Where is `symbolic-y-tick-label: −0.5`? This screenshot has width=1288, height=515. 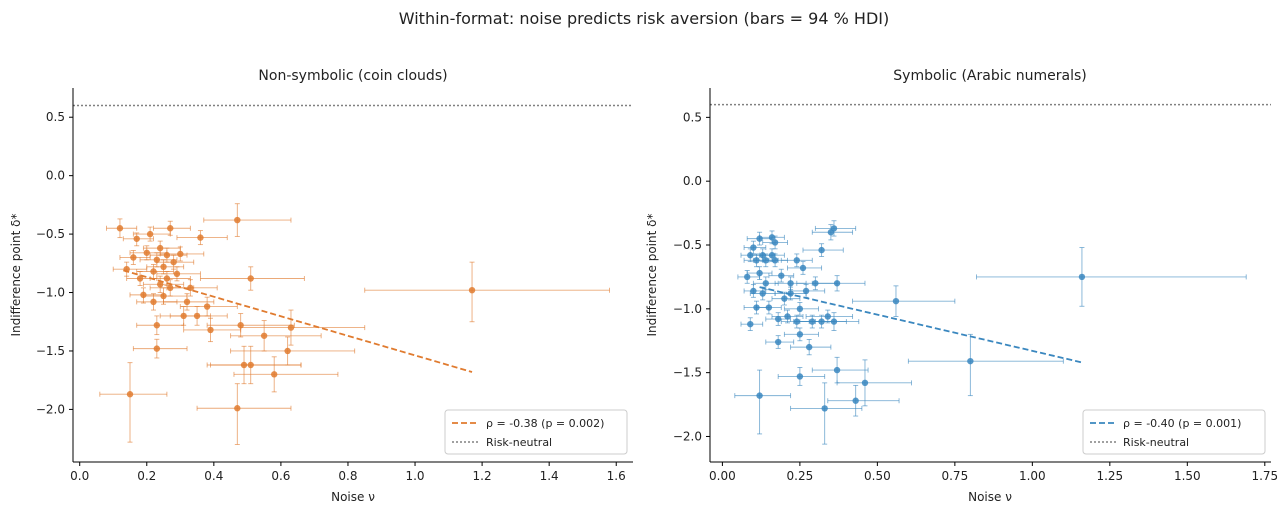
symbolic-y-tick-label: −0.5 is located at coordinates (687, 245).